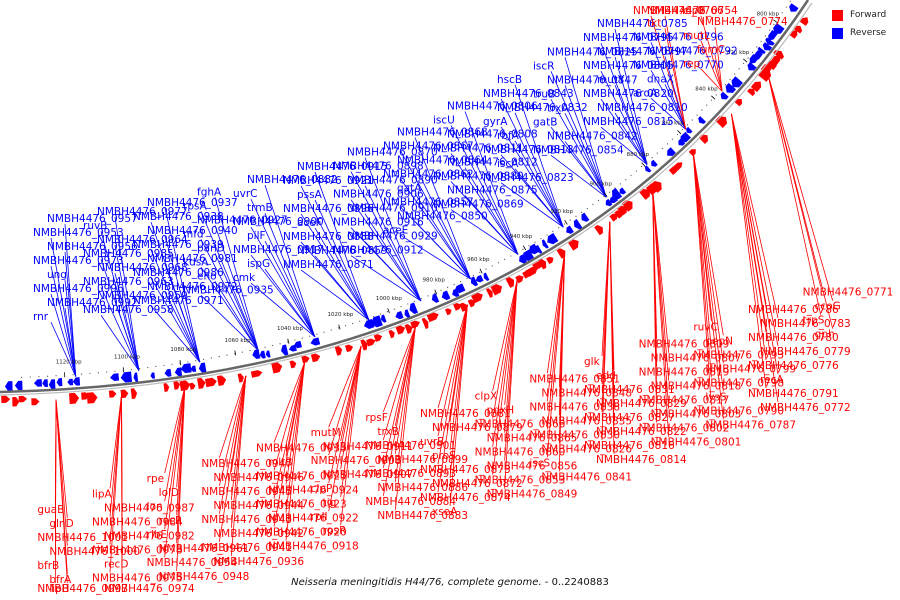  I want to click on gene-label: NMBH4476_0974, so click(149, 589).